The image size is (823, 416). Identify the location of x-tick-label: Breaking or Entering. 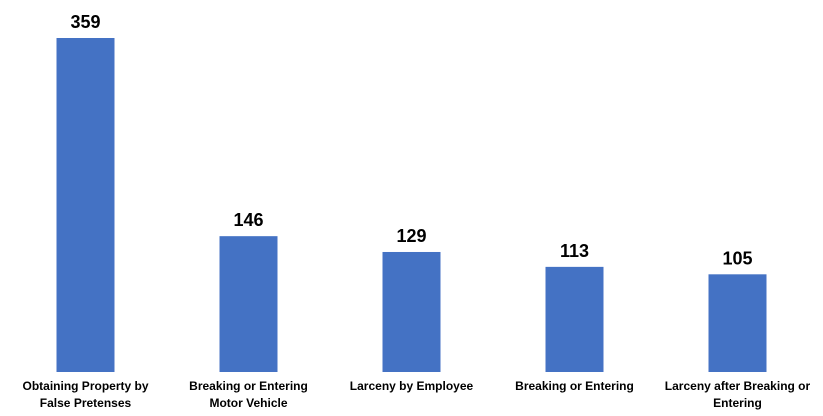
(574, 386).